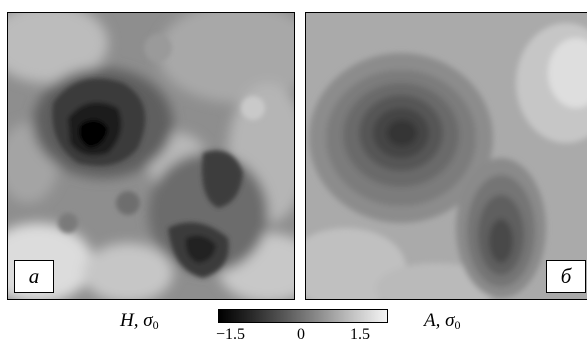 This screenshot has width=587, height=343. What do you see at coordinates (231, 334) in the screenshot?
I see `colorbar-tick-min: −1.5` at bounding box center [231, 334].